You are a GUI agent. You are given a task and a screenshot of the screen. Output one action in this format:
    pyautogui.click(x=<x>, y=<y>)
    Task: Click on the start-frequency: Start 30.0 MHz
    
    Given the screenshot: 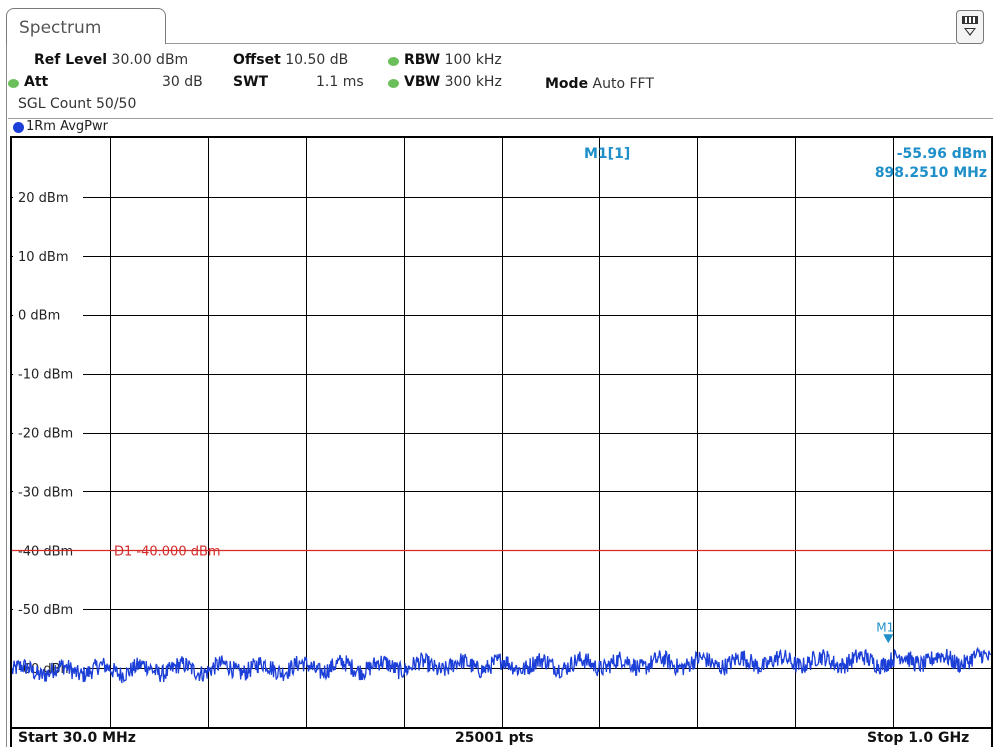 What is the action you would take?
    pyautogui.click(x=77, y=738)
    